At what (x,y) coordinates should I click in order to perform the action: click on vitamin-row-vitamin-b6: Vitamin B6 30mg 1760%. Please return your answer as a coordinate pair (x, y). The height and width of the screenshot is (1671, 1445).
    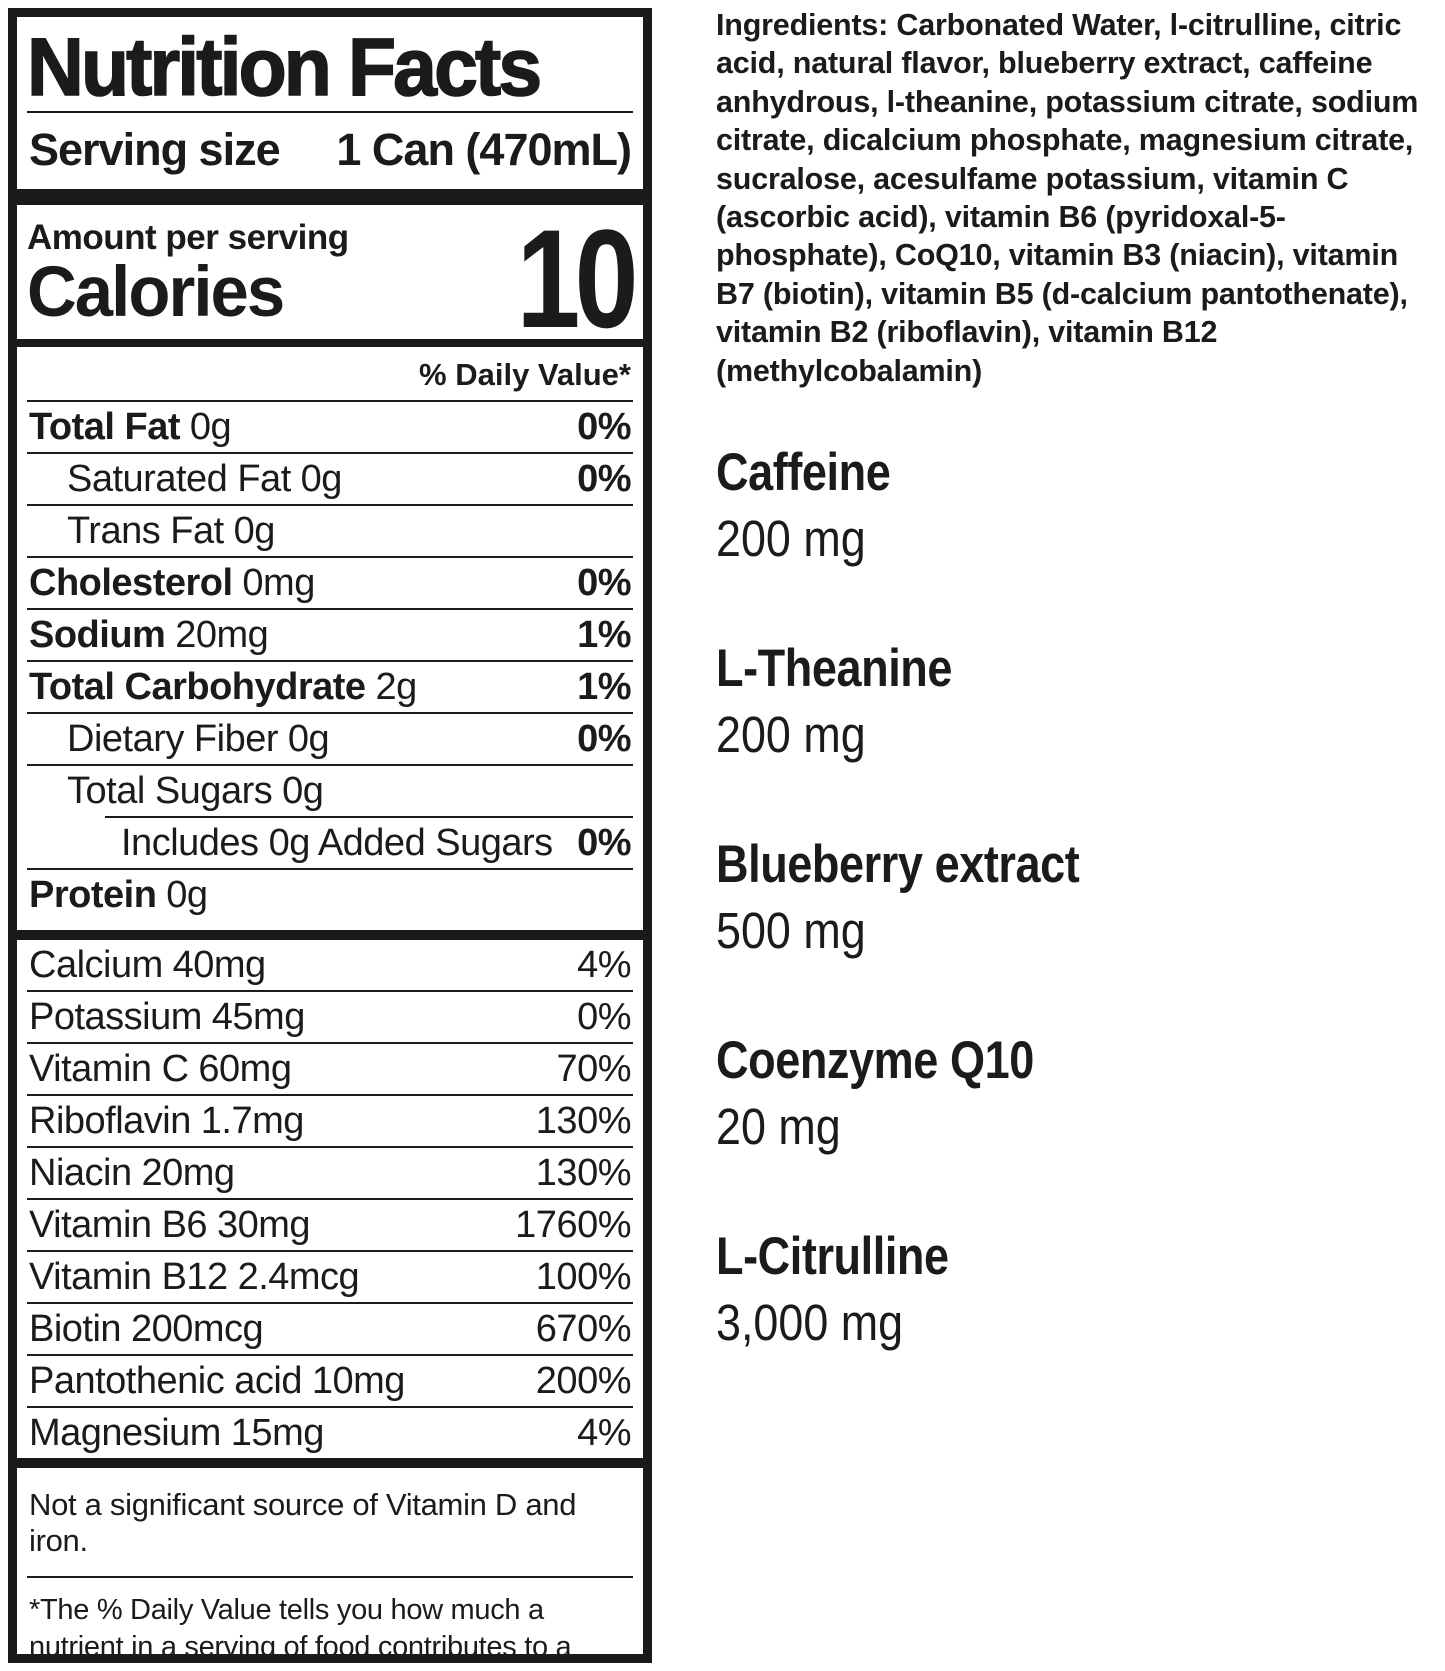
    Looking at the image, I should click on (330, 1224).